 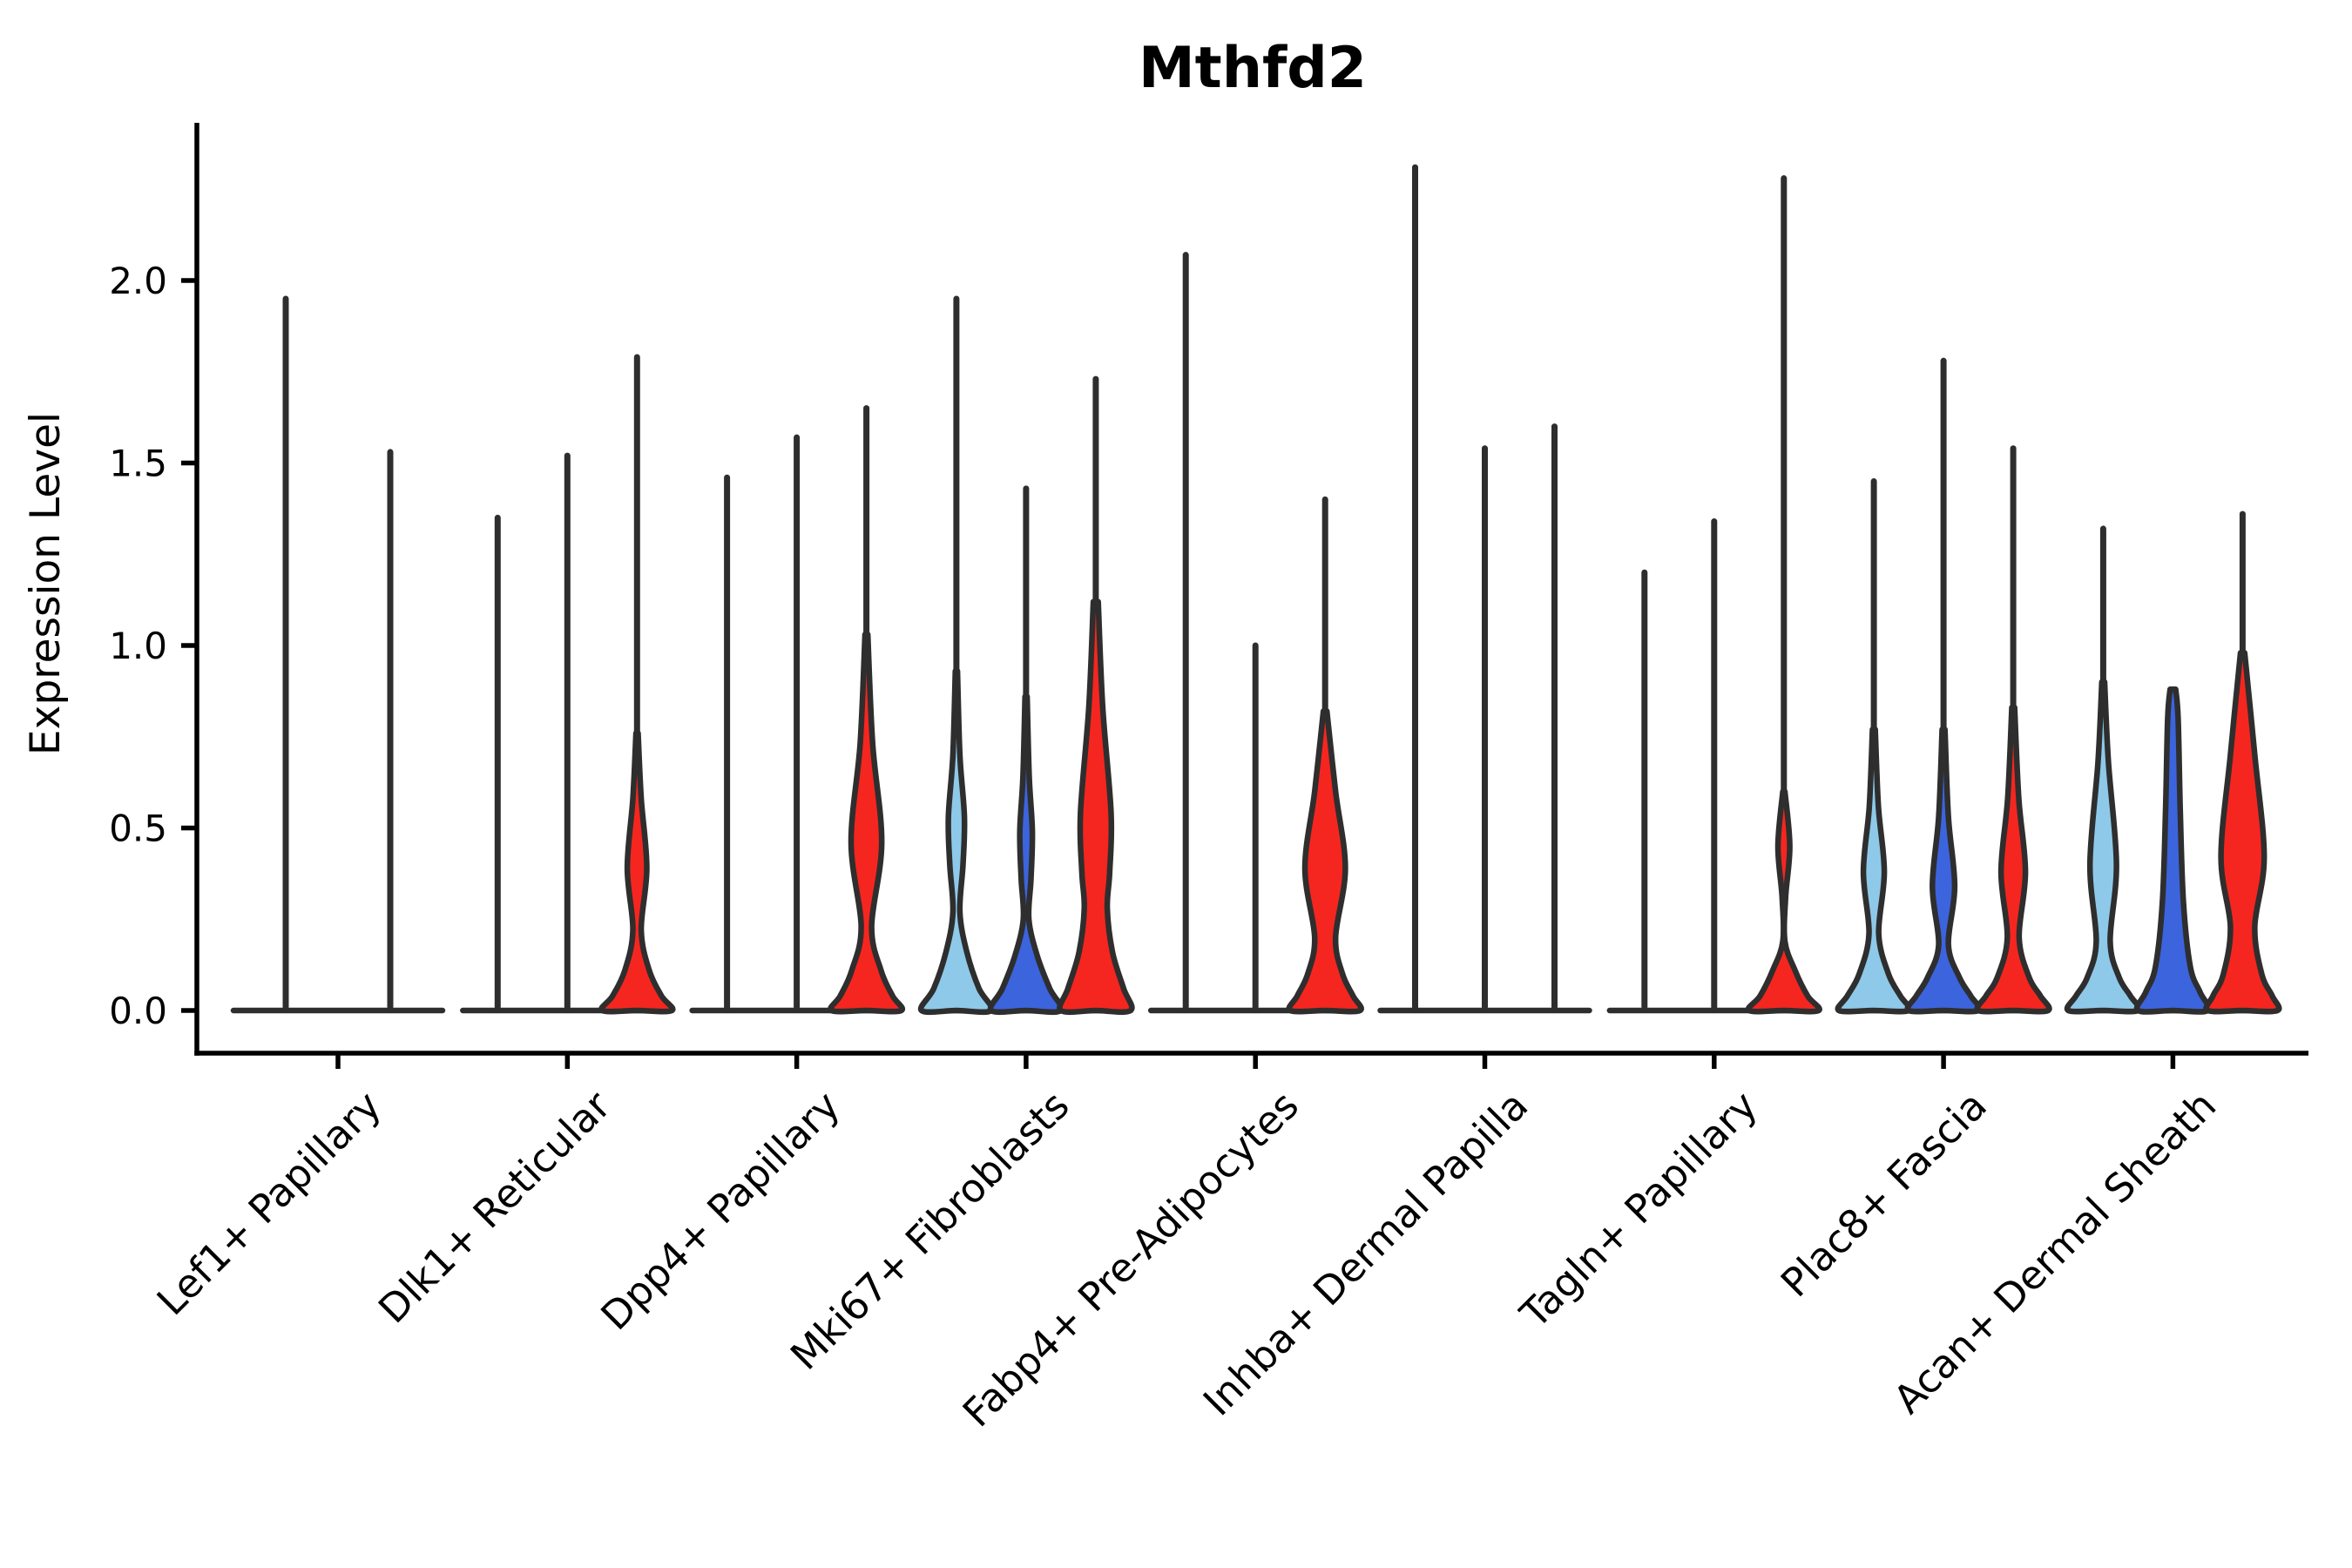 What do you see at coordinates (138, 464) in the screenshot?
I see `y-tick-label: 1.5` at bounding box center [138, 464].